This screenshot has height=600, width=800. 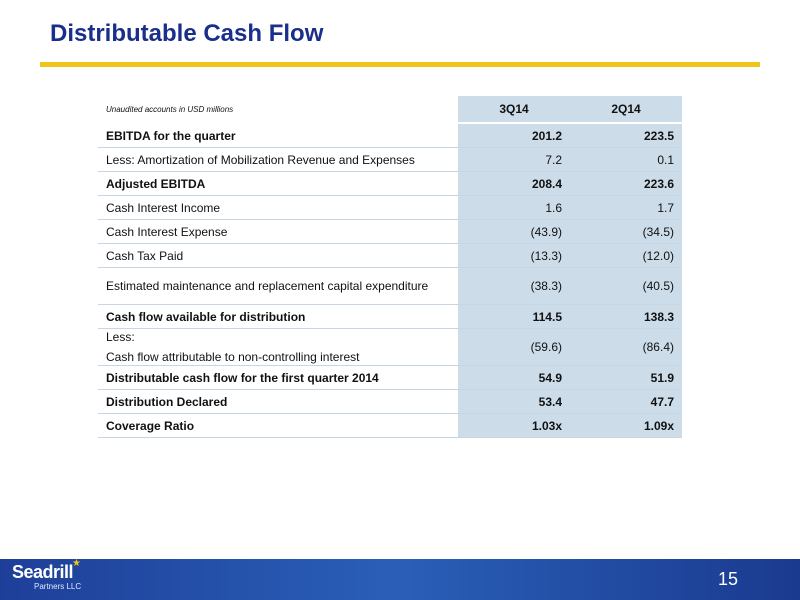 I want to click on row-value-2q14: 223.6, so click(x=626, y=183).